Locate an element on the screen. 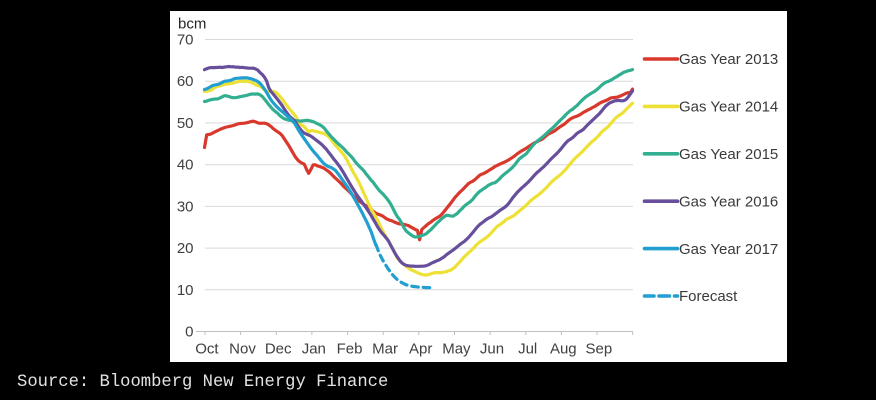 This screenshot has height=400, width=876. svg-text: May is located at coordinates (456, 348).